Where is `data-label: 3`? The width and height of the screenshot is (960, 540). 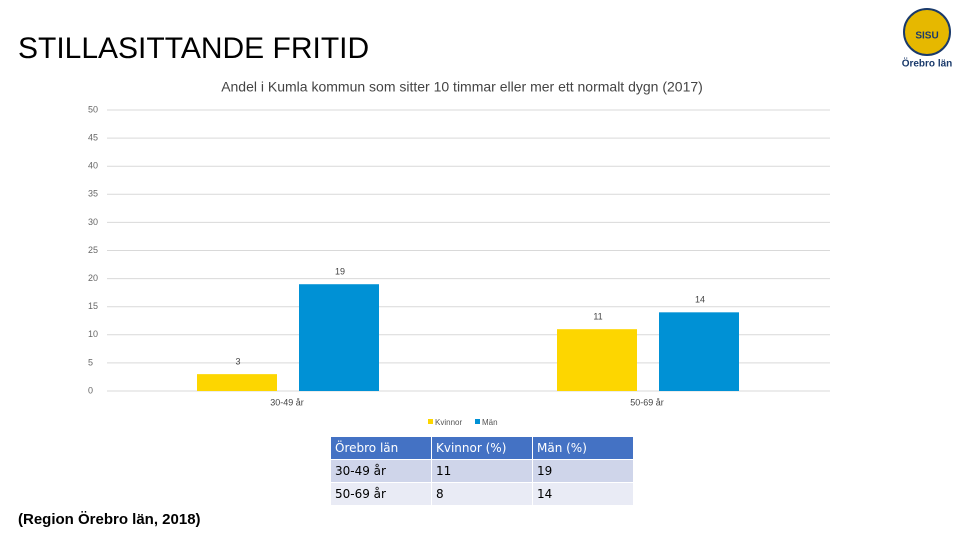 data-label: 3 is located at coordinates (237, 362).